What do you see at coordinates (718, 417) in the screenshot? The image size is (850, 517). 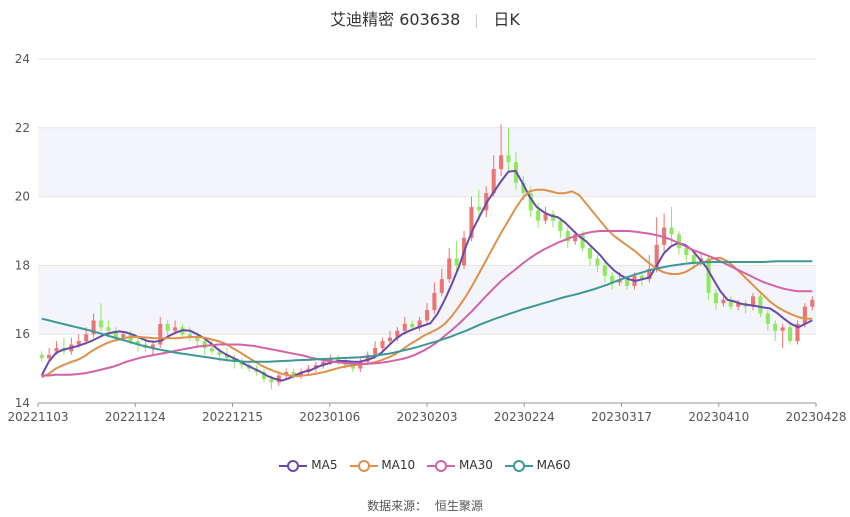 I see `x-tick-label: 20230410` at bounding box center [718, 417].